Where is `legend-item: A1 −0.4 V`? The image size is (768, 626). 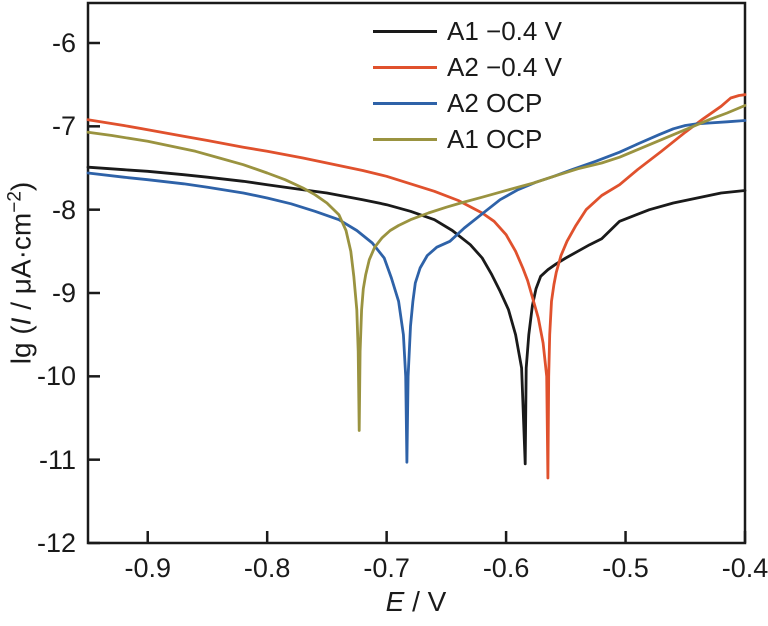
legend-item: A1 −0.4 V is located at coordinates (467, 31).